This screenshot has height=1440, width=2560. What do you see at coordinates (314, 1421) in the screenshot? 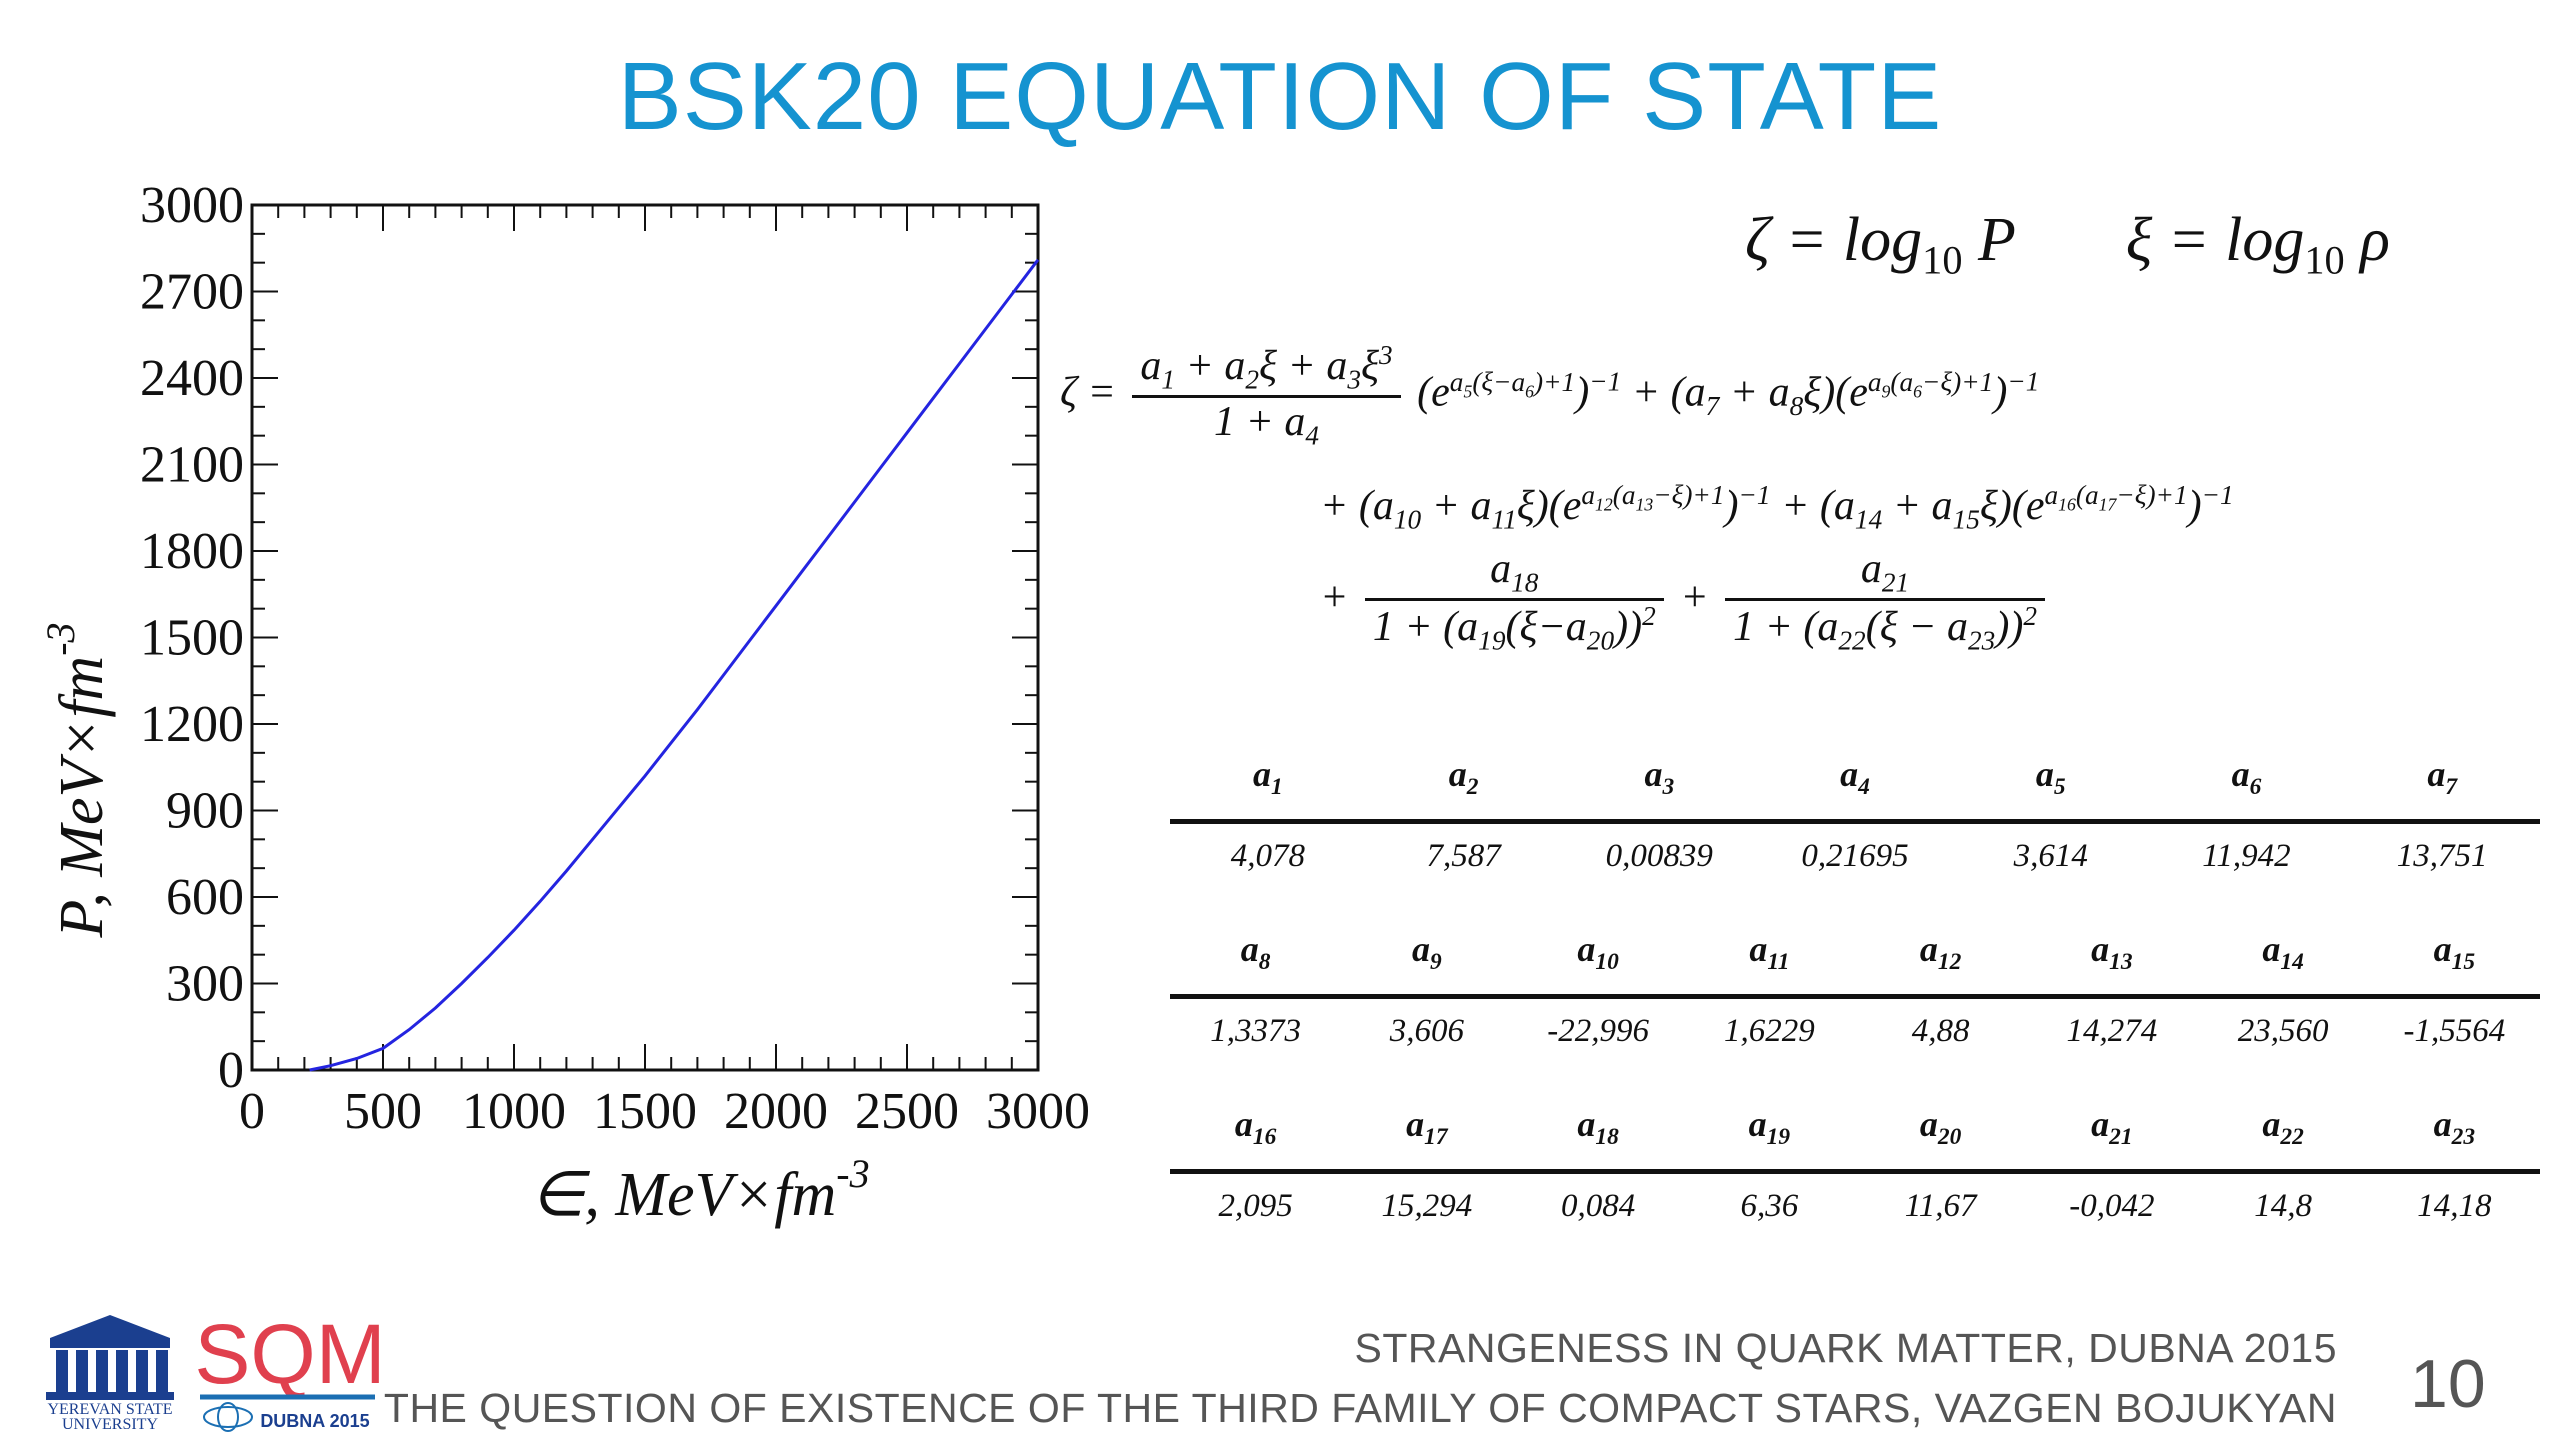
I see `sqm-logo-subtext: DUBNA 2015` at bounding box center [314, 1421].